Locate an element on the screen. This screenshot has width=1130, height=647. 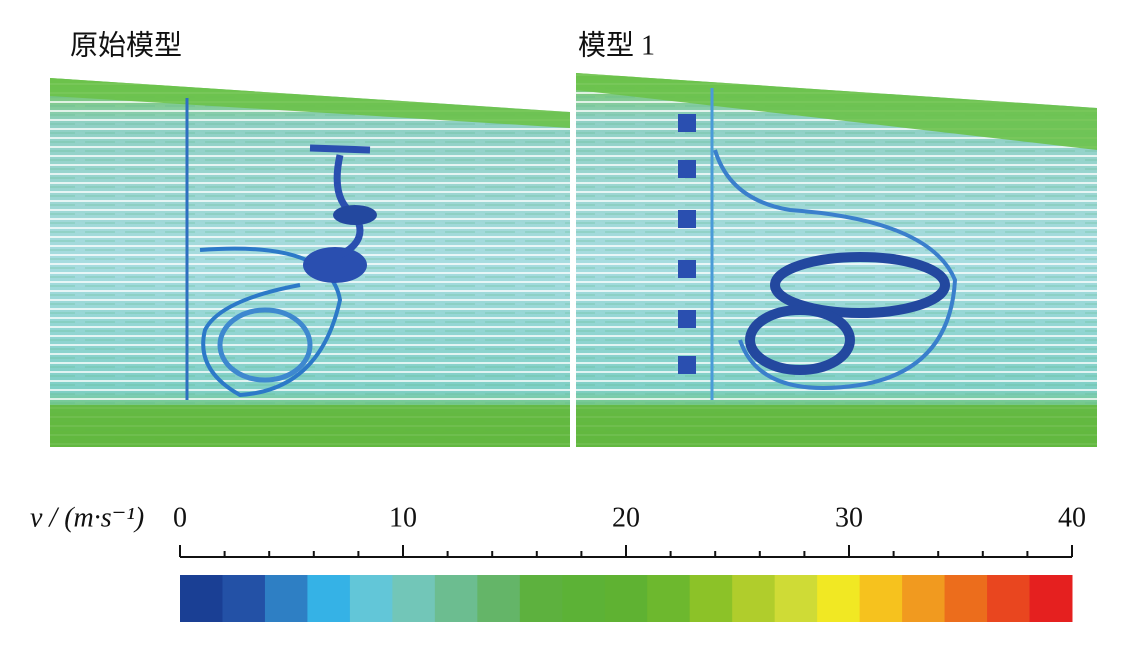
tick-label: 0 is located at coordinates (180, 517).